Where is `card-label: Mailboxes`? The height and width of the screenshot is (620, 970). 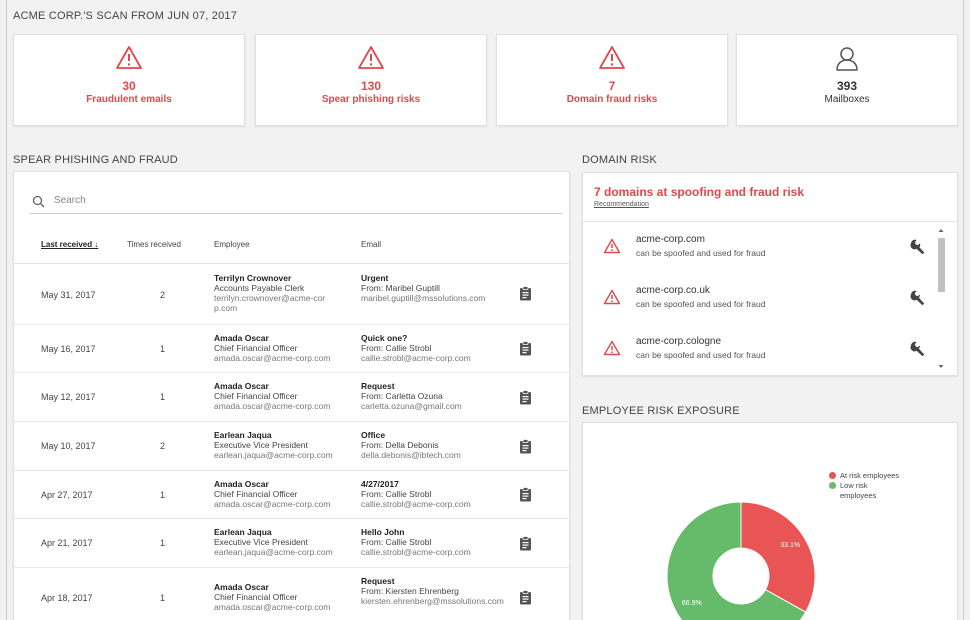 card-label: Mailboxes is located at coordinates (847, 99).